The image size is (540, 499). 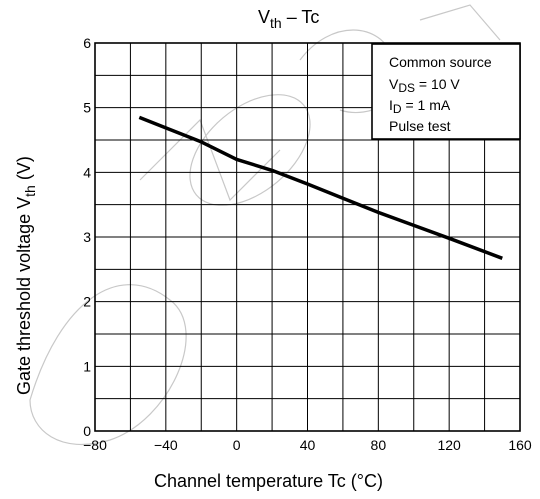 I want to click on y-tick-label: 2, so click(x=87, y=302).